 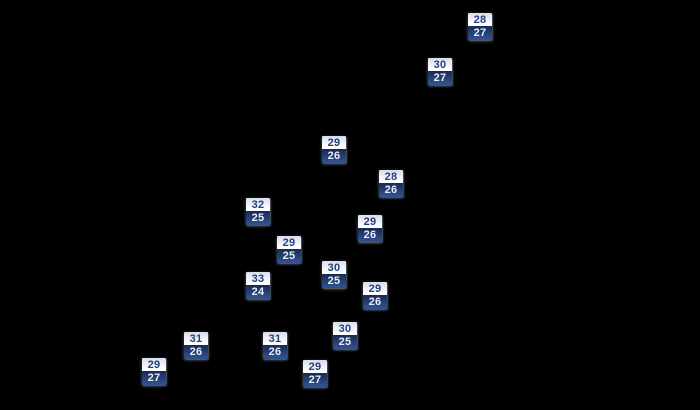 I want to click on temperature-marker: 30 27, so click(x=440, y=71).